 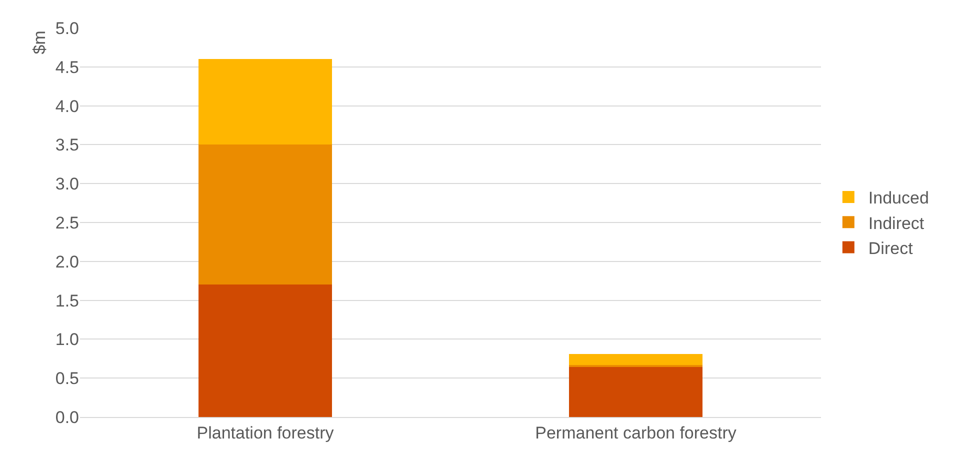 What do you see at coordinates (40, 42) in the screenshot?
I see `y-axis-title: $m` at bounding box center [40, 42].